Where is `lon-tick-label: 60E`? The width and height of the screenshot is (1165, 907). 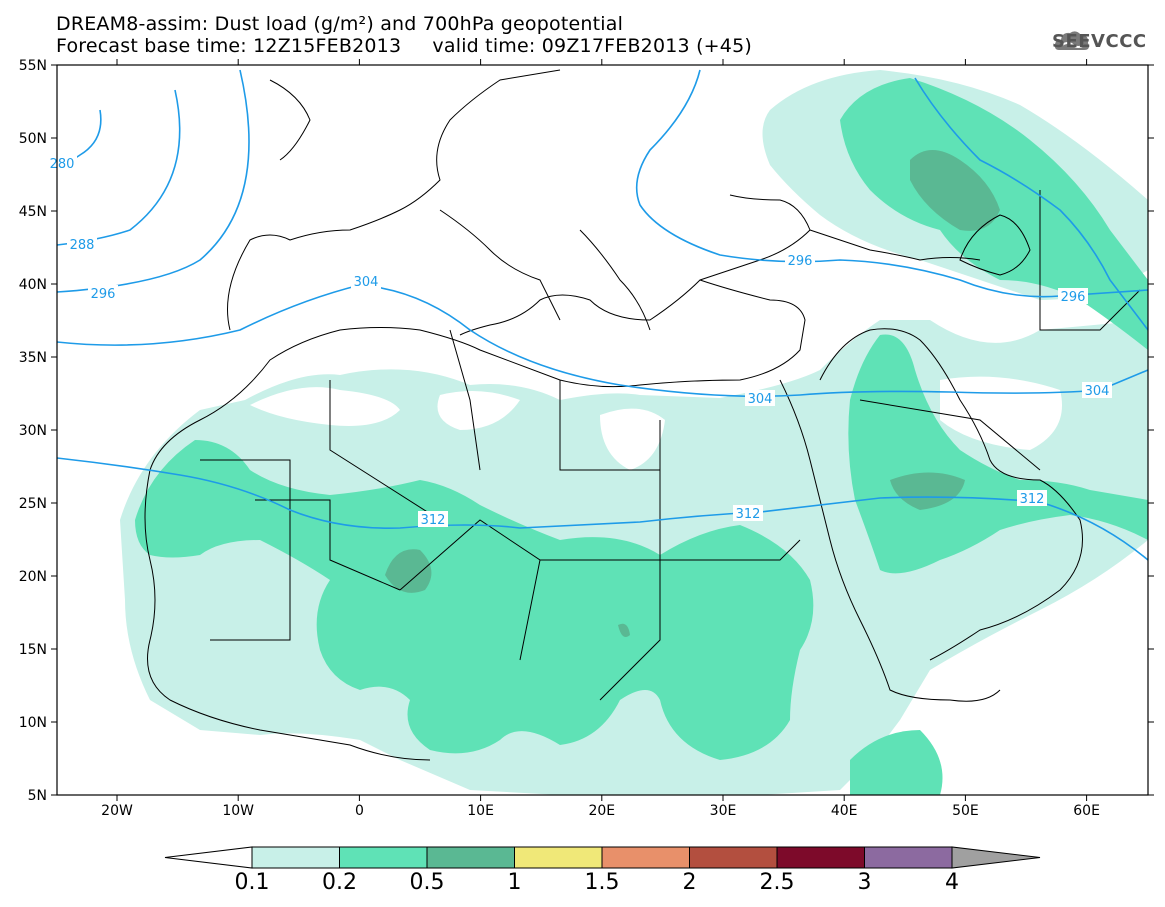
lon-tick-label: 60E is located at coordinates (1086, 811).